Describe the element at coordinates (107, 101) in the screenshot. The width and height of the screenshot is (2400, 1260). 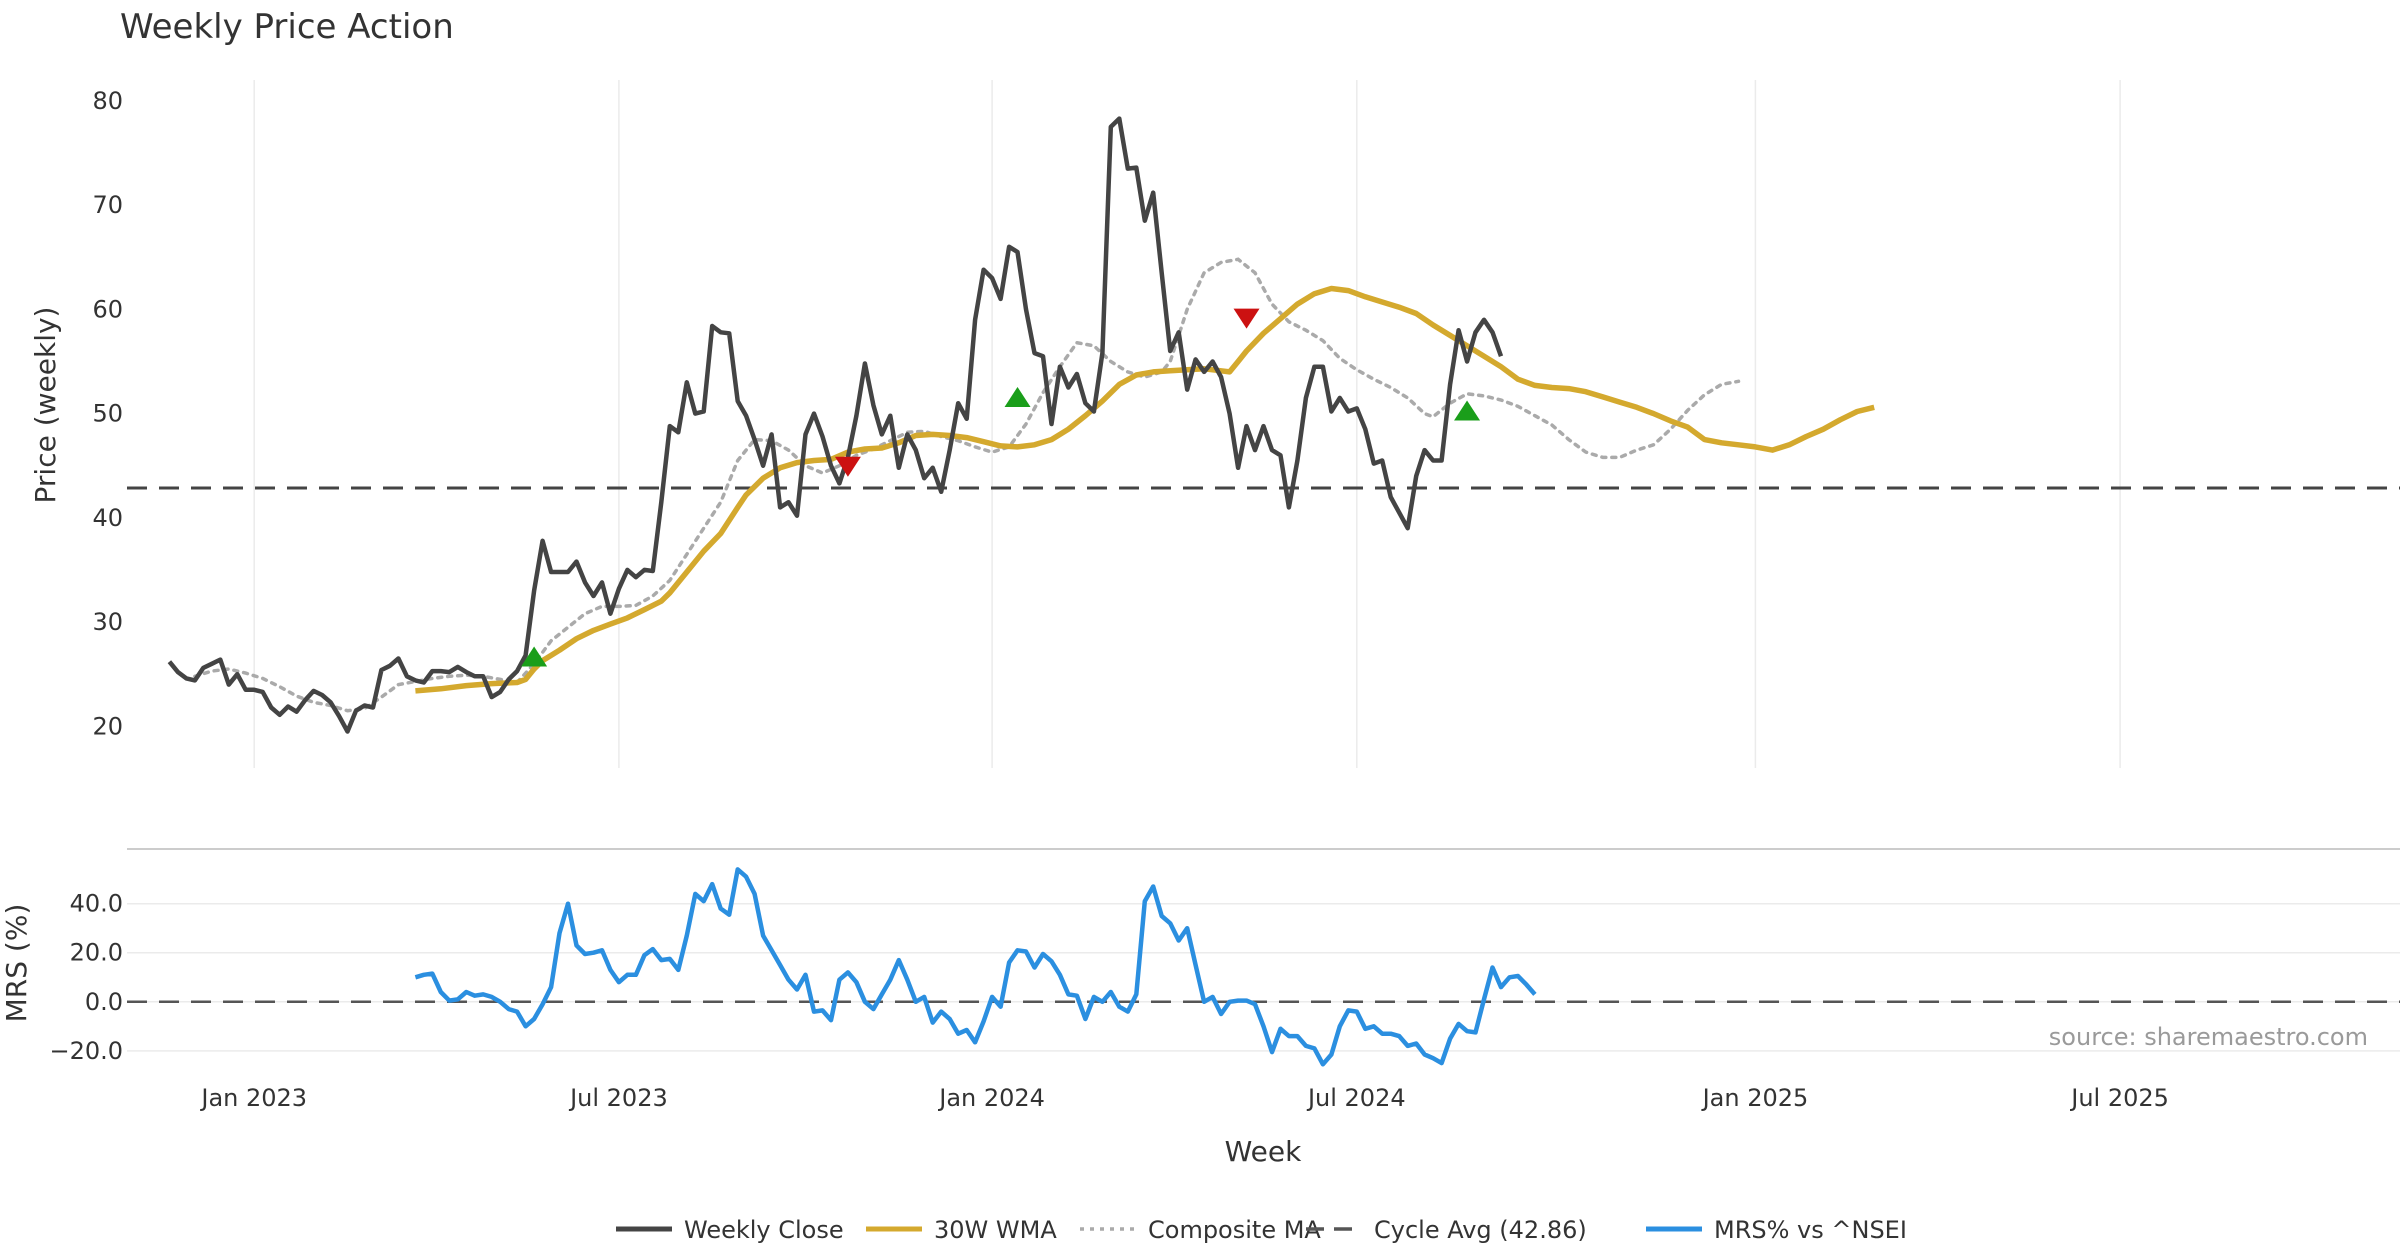
I see `price-y-tick-label: 80` at that location.